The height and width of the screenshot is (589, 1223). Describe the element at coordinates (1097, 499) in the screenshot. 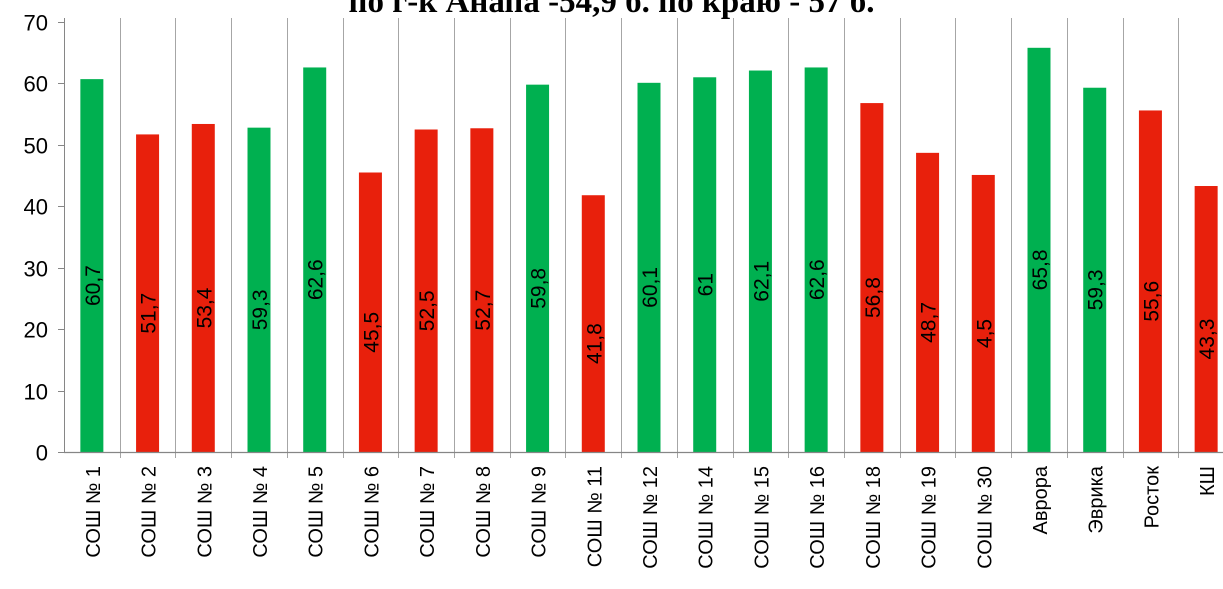

I see `x-tick-label: Эврика` at that location.